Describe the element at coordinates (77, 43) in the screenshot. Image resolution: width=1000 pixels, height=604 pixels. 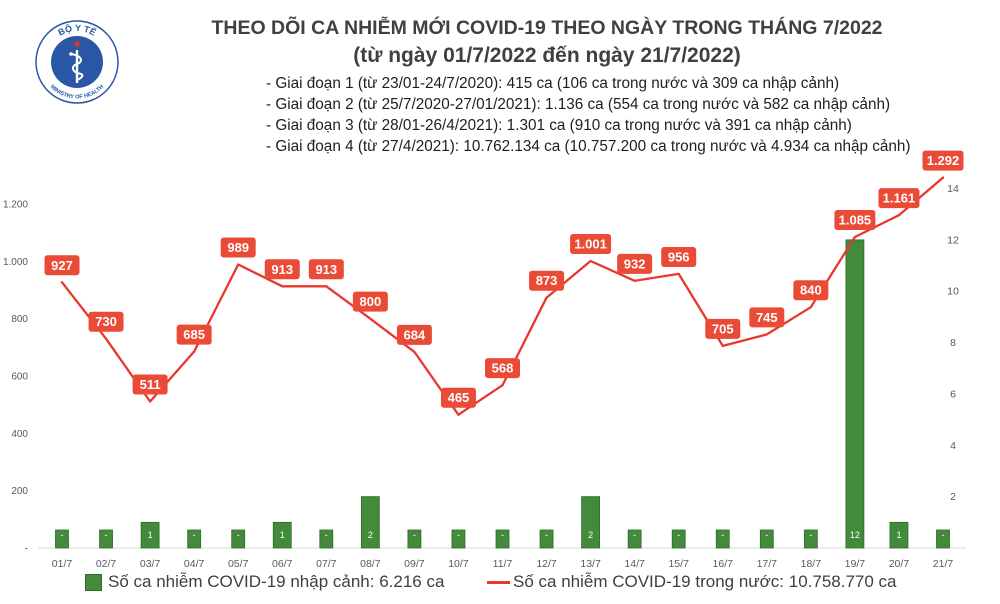
I see `red-star-icon` at that location.